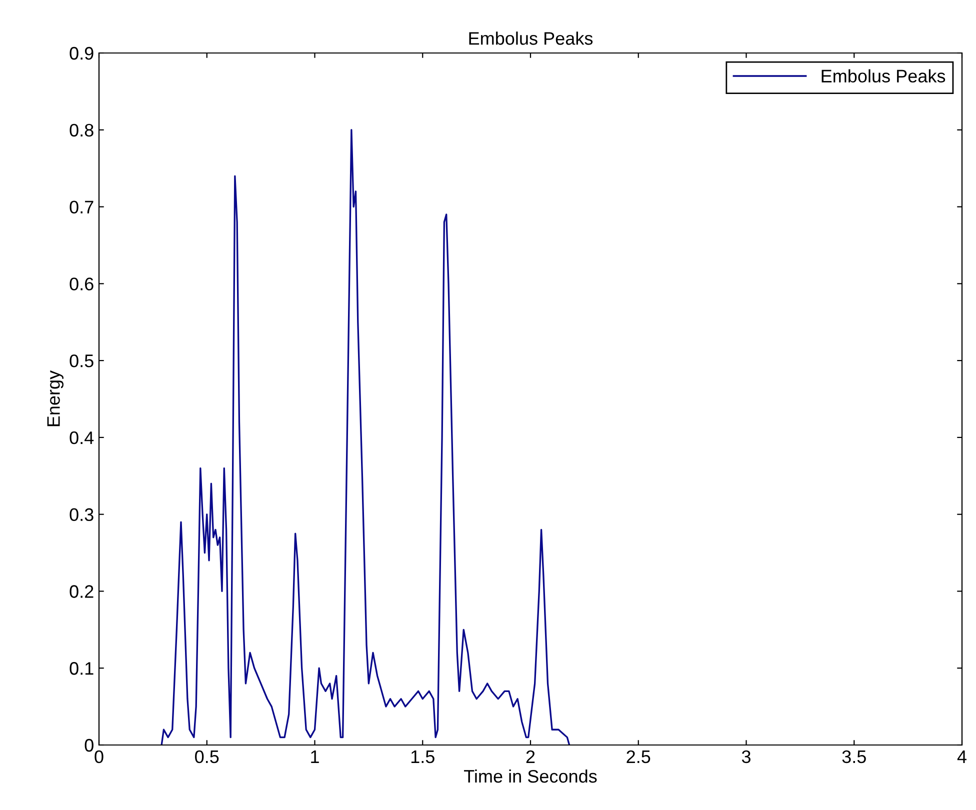 The height and width of the screenshot is (810, 976). What do you see at coordinates (82, 53) in the screenshot?
I see `y-tick-label: 0.9` at bounding box center [82, 53].